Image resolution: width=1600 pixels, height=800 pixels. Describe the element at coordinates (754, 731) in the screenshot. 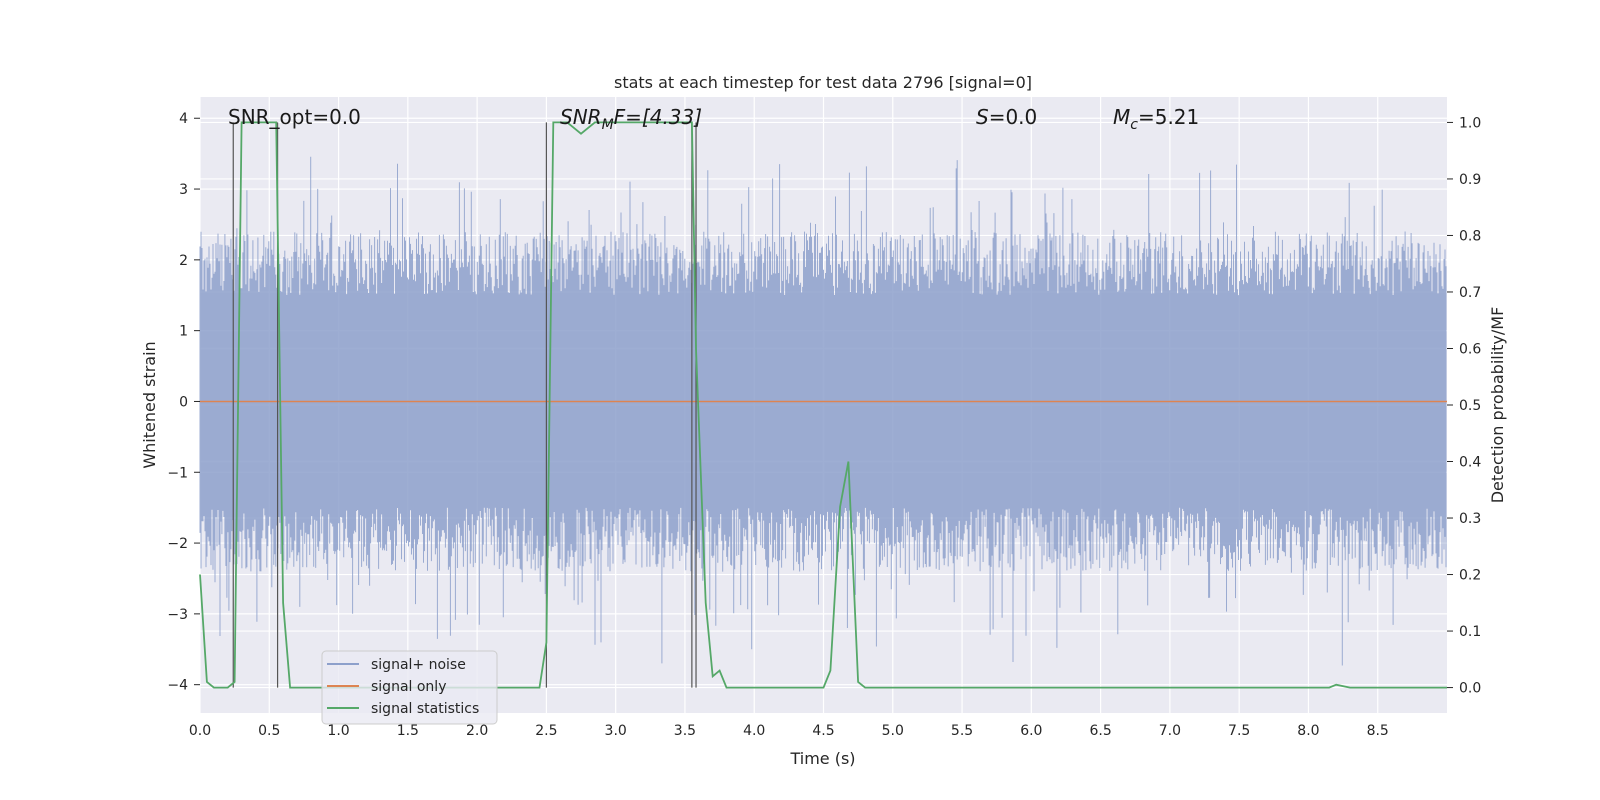

I see `x-tick-label: 4.0` at that location.